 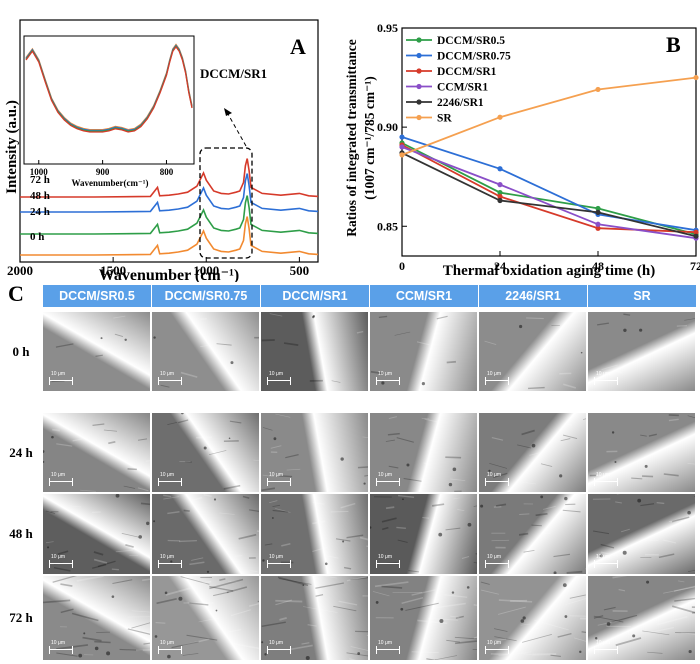 What do you see at coordinates (169, 178) in the screenshot?
I see `spectrum-72h-line` at bounding box center [169, 178].